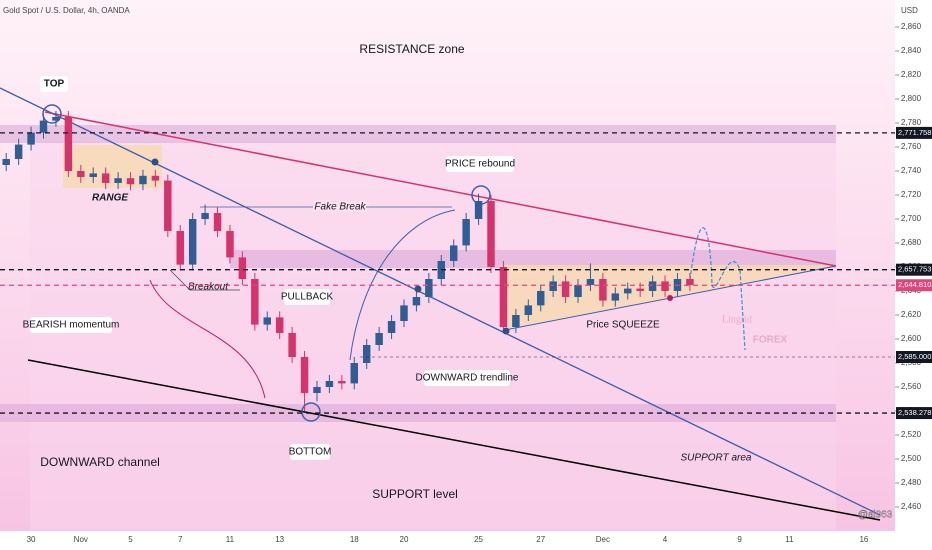 The height and width of the screenshot is (550, 932). I want to click on annotation: RANGE, so click(110, 198).